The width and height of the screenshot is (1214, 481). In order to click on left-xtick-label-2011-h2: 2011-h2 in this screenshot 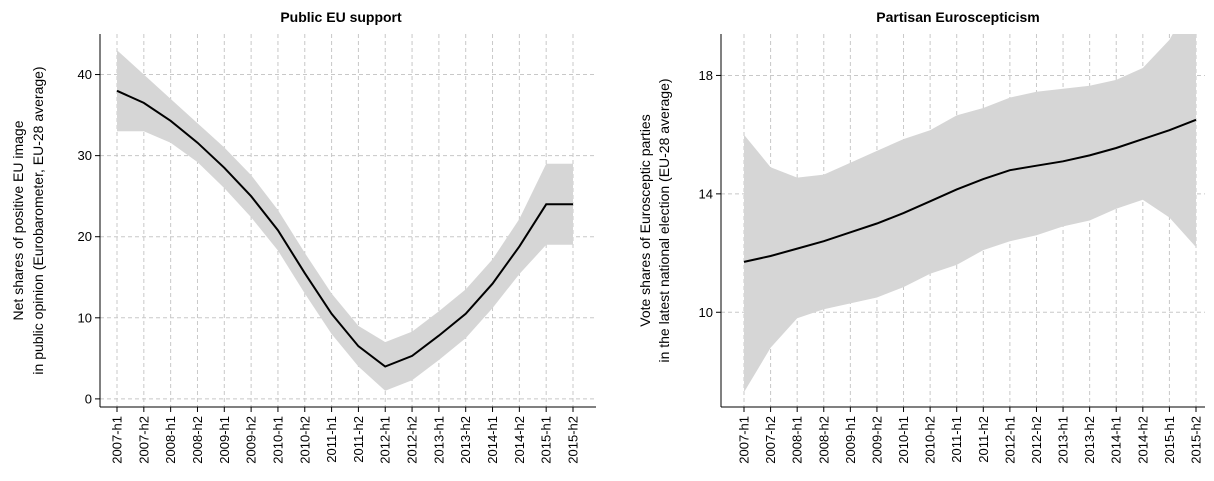, I will do `click(358, 439)`.